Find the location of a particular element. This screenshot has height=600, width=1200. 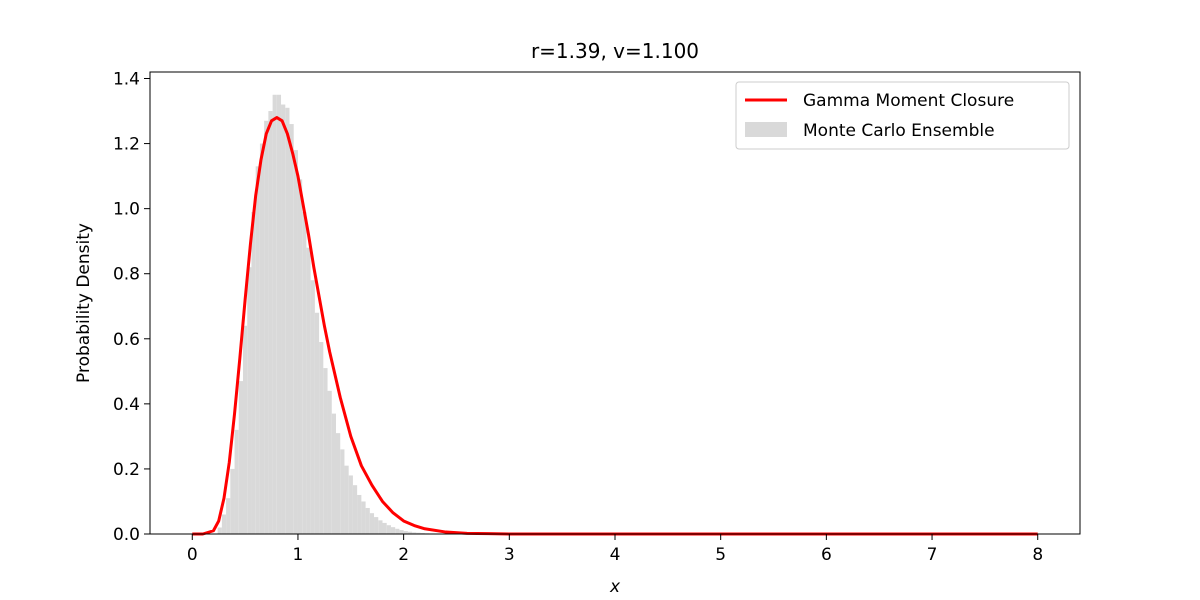

x-tick-label: 3 is located at coordinates (509, 555).